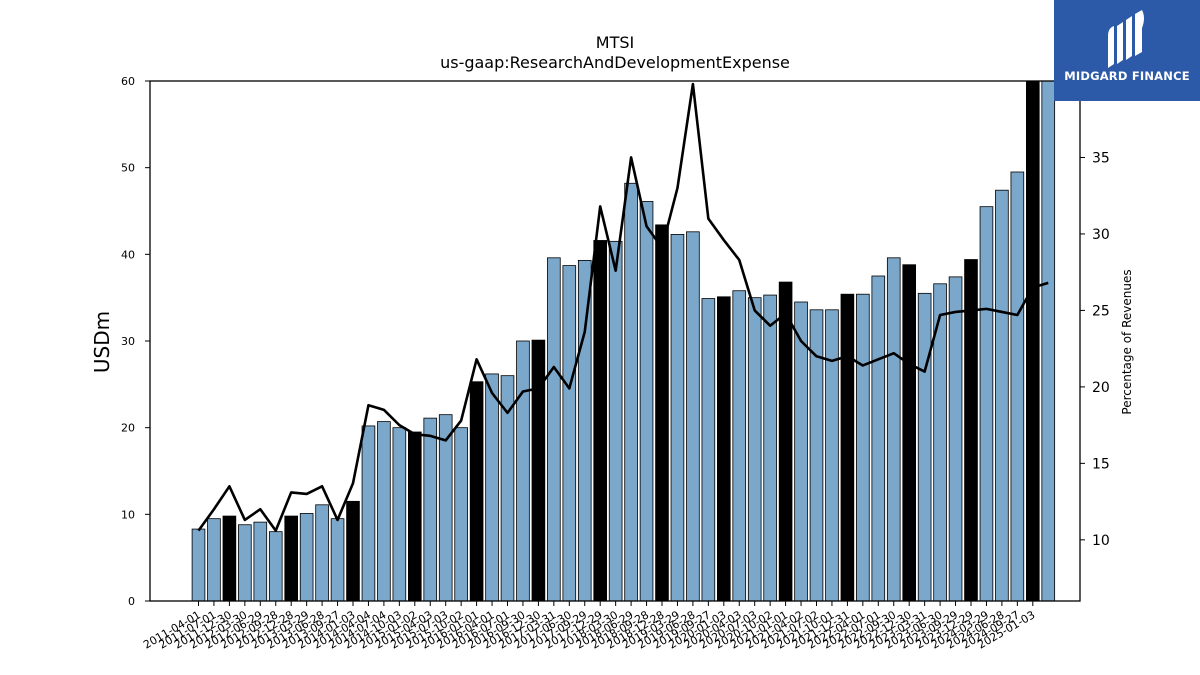 The width and height of the screenshot is (1200, 675). What do you see at coordinates (1101, 311) in the screenshot?
I see `y2-tick-label: 25` at bounding box center [1101, 311].